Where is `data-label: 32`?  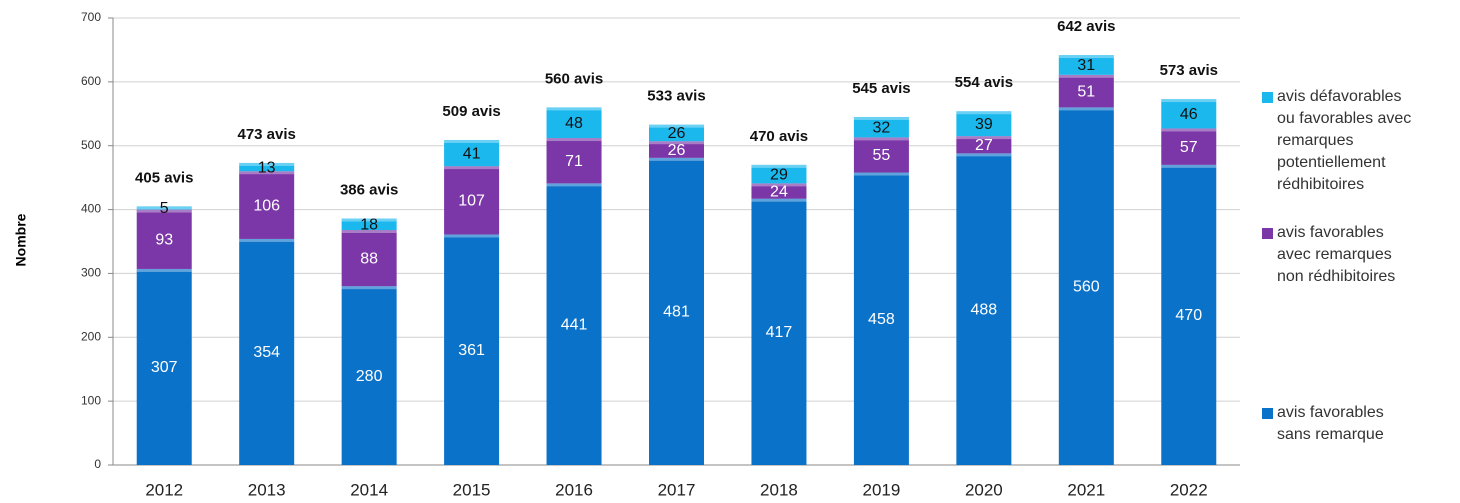
data-label: 32 is located at coordinates (882, 127).